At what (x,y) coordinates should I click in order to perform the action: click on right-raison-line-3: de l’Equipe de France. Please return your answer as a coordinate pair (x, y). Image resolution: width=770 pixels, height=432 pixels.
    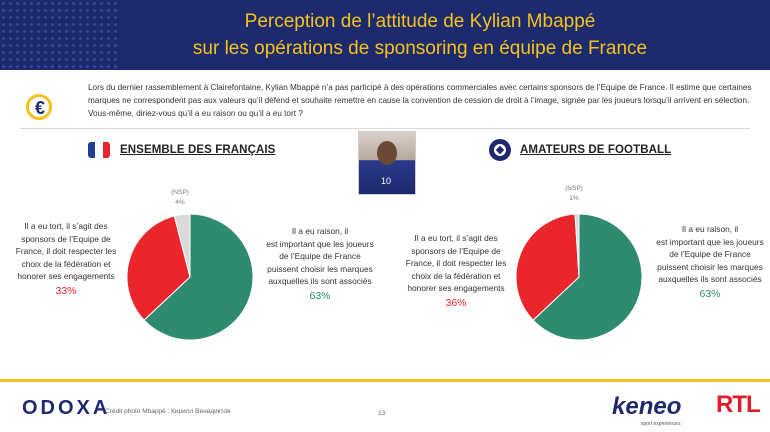
    Looking at the image, I should click on (710, 254).